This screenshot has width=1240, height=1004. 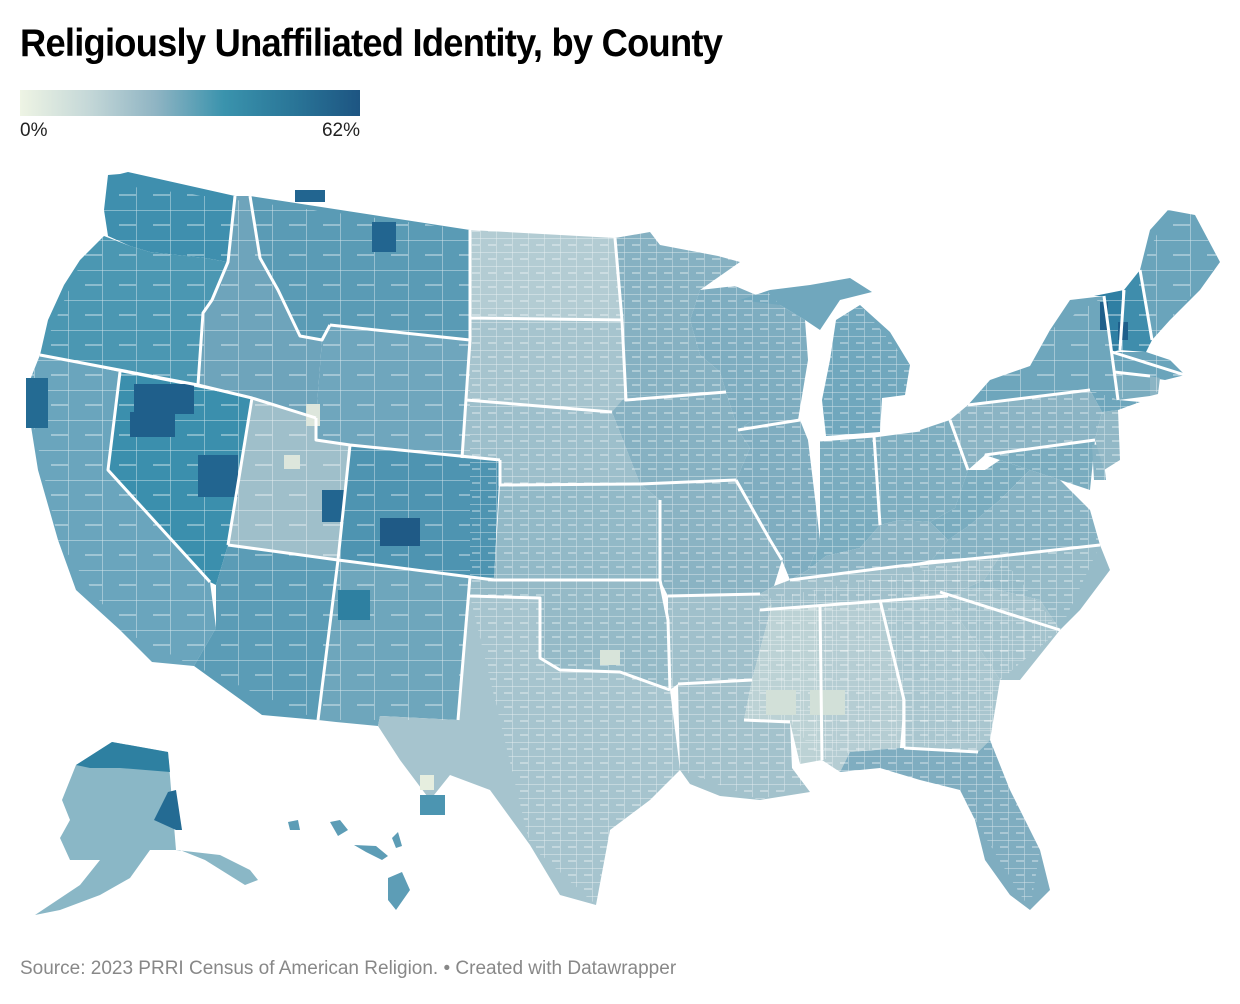 I want to click on legend-max-label: 62%, so click(x=340, y=130).